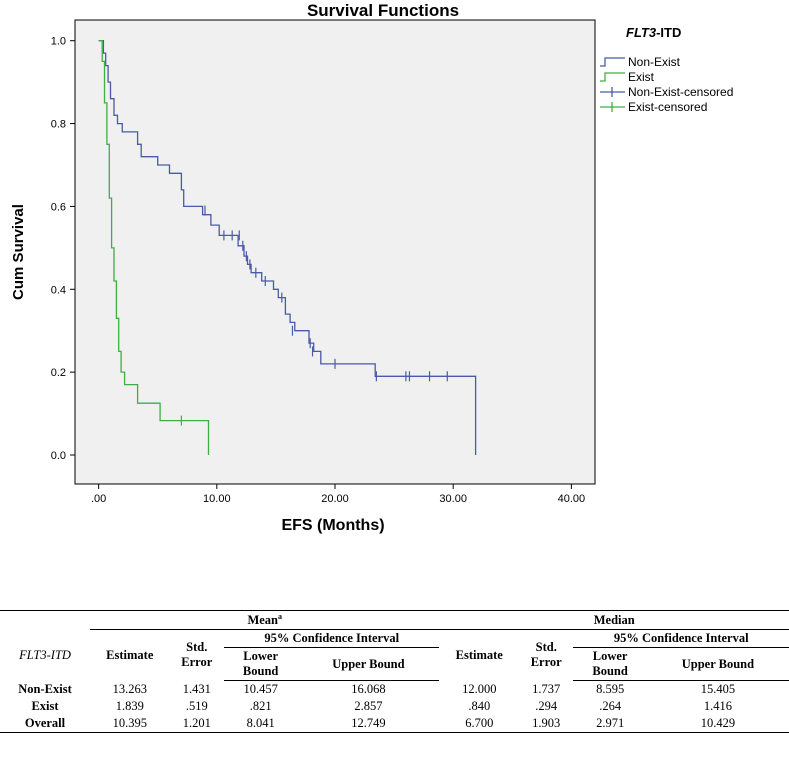  What do you see at coordinates (641, 32) in the screenshot?
I see `legend-title-italic: FLT3` at bounding box center [641, 32].